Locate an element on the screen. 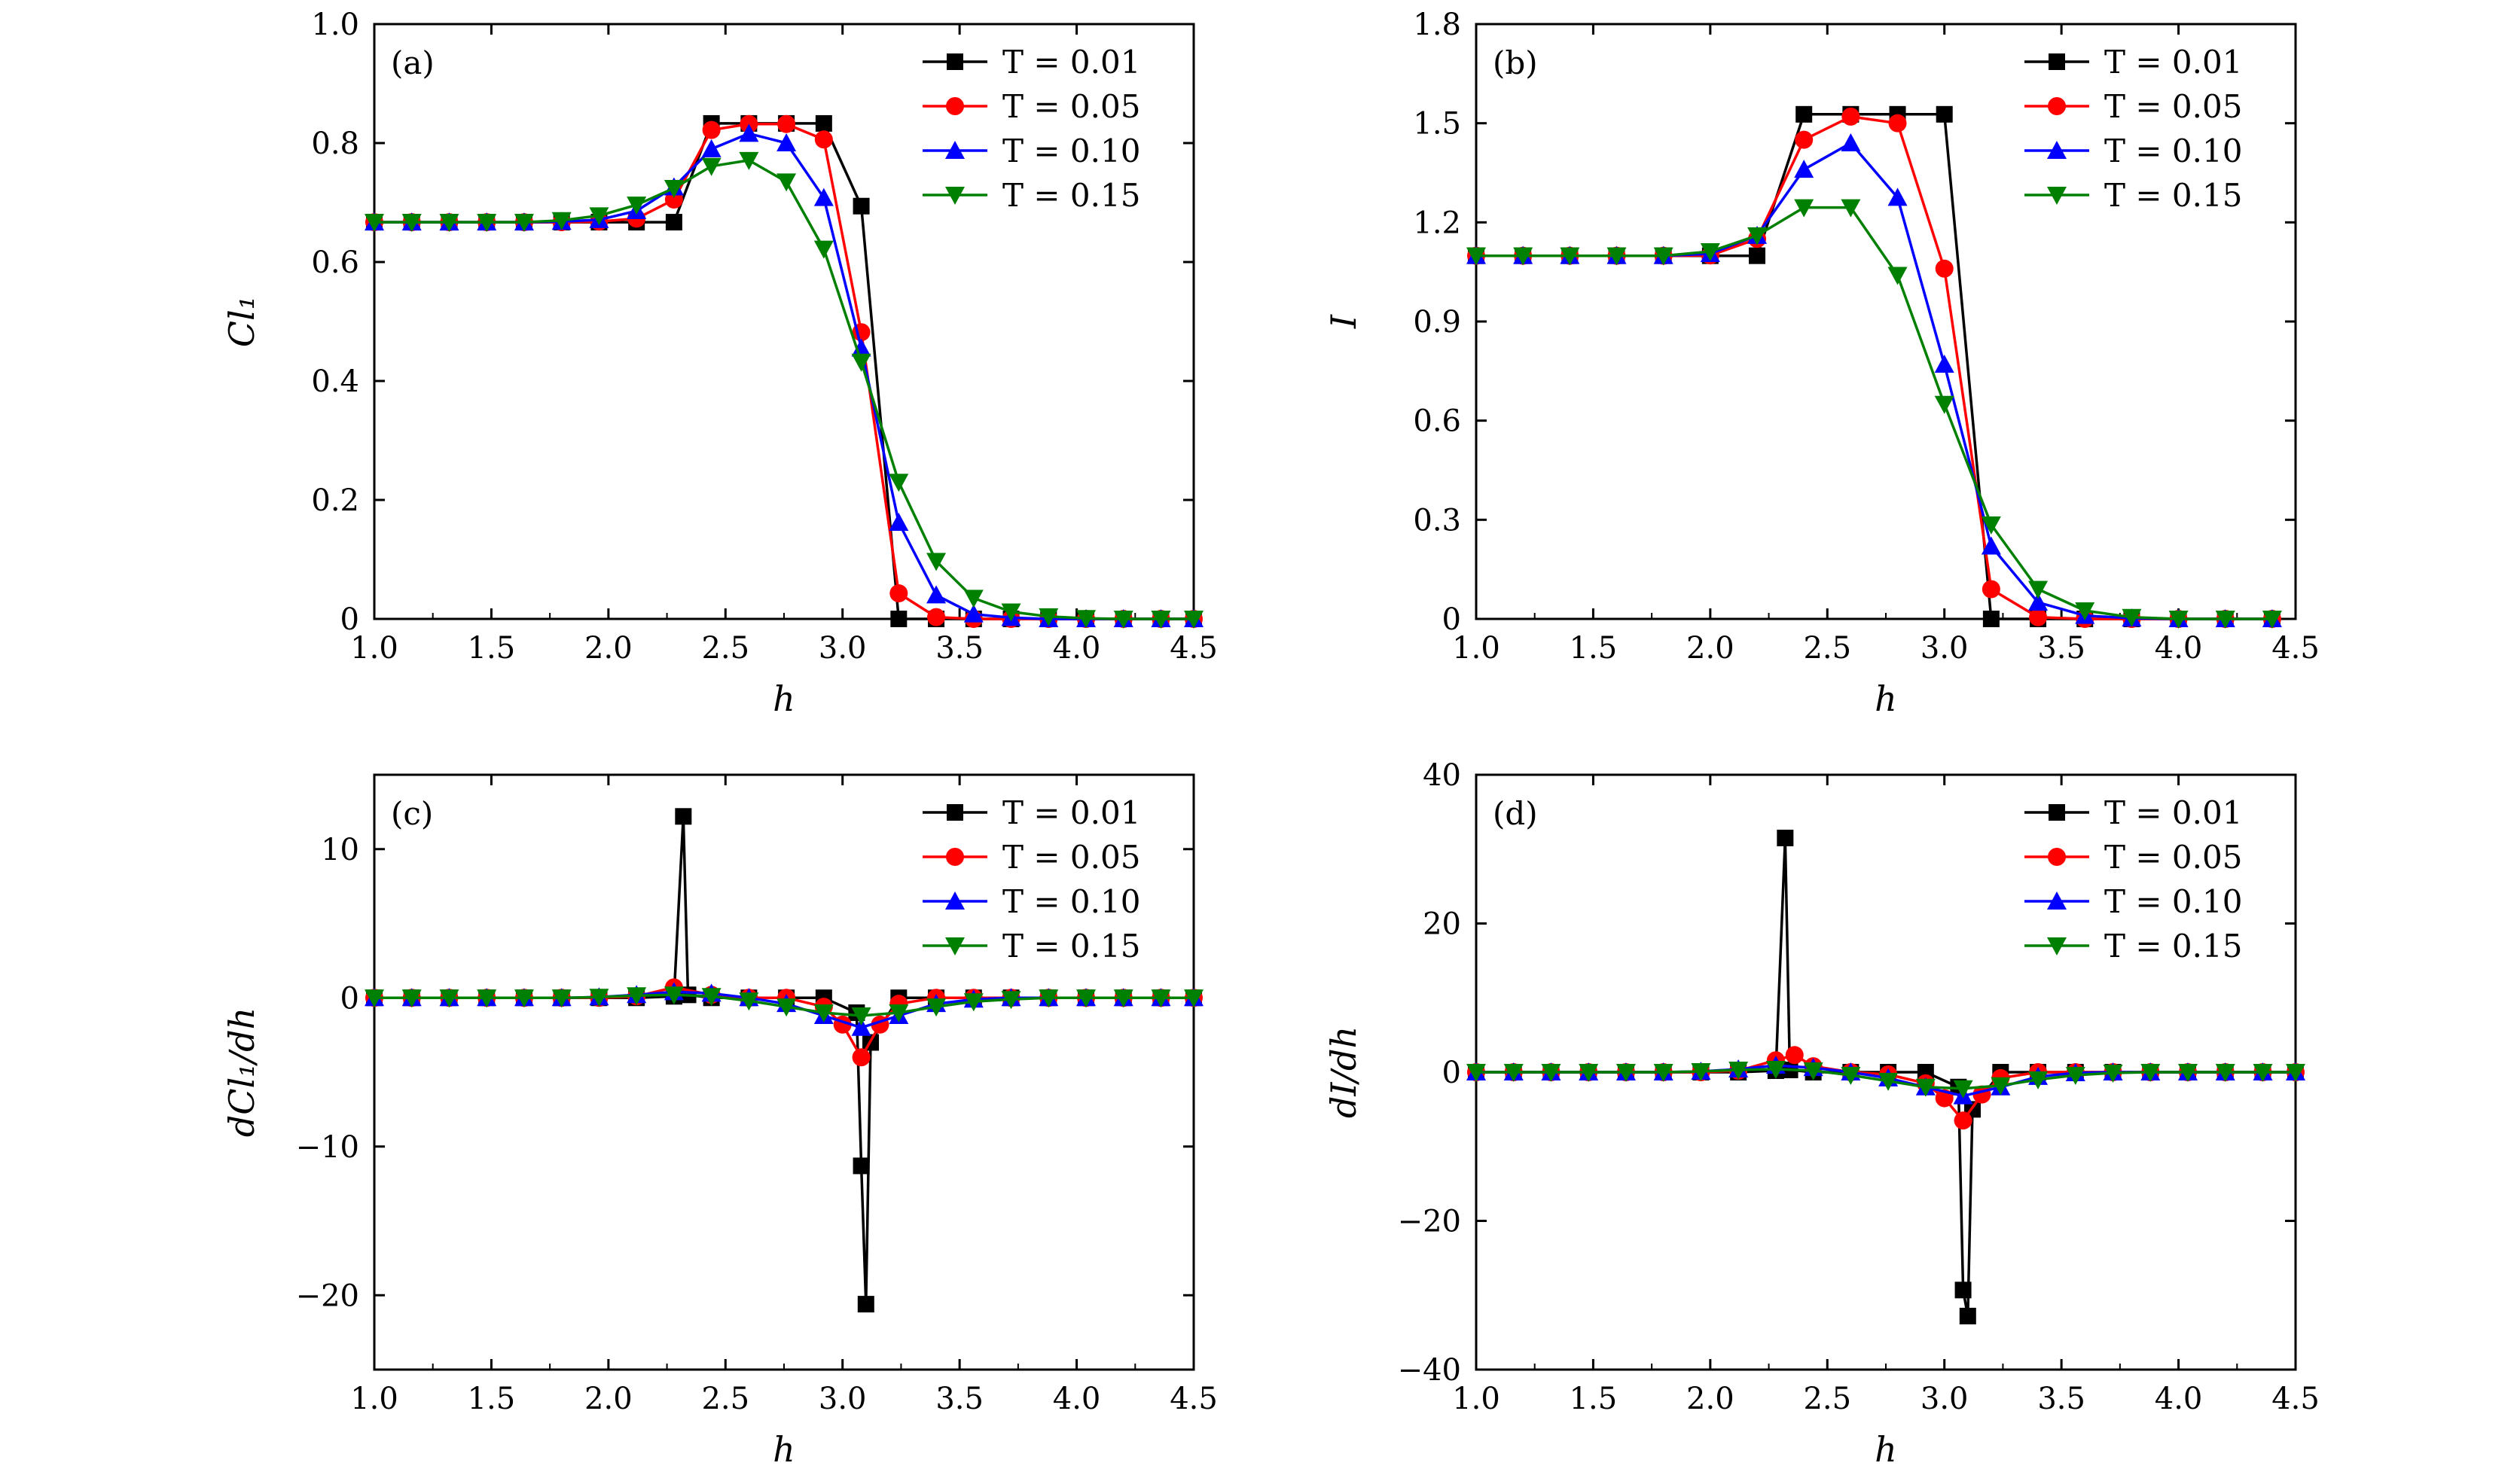  legend-label: T = 0.15 is located at coordinates (2173, 195).